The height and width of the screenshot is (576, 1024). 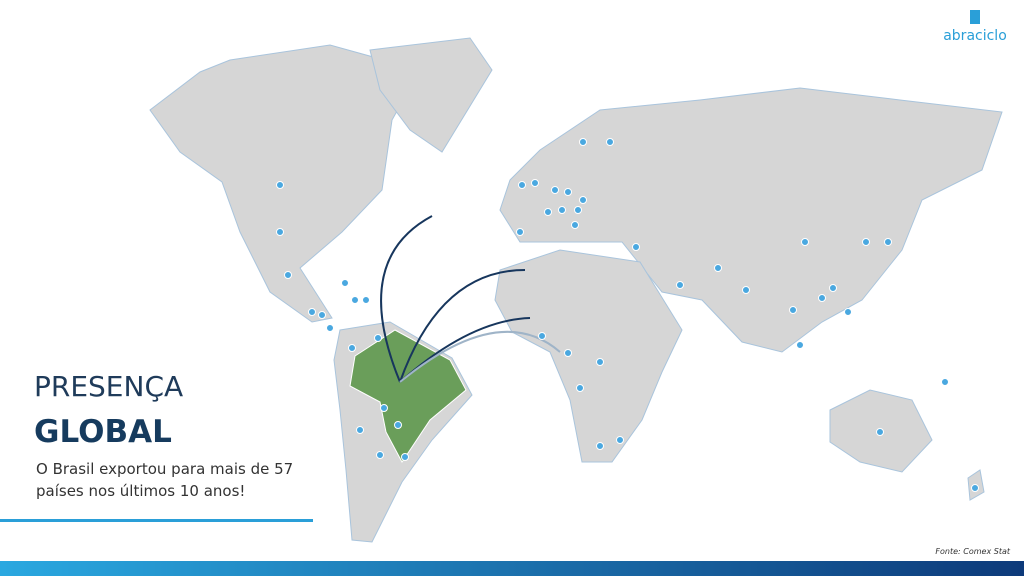 What do you see at coordinates (975, 27) in the screenshot?
I see `logo: abraciclo` at bounding box center [975, 27].